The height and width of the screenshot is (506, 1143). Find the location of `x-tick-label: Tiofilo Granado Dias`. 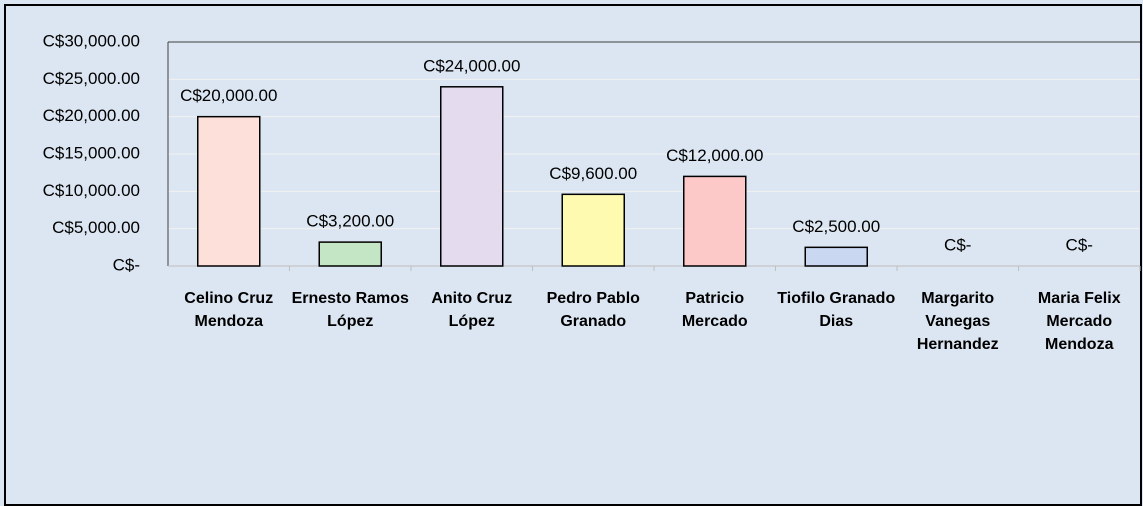

x-tick-label: Tiofilo Granado Dias is located at coordinates (836, 310).